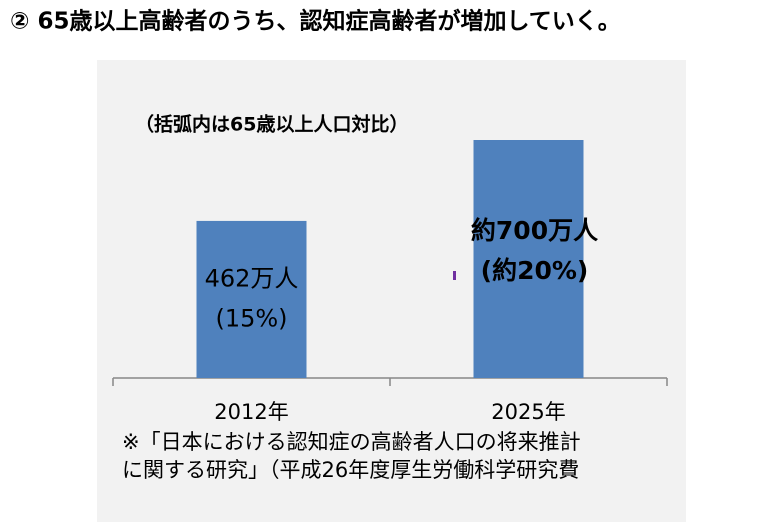  What do you see at coordinates (534, 230) in the screenshot?
I see `data-label: 約700万人` at bounding box center [534, 230].